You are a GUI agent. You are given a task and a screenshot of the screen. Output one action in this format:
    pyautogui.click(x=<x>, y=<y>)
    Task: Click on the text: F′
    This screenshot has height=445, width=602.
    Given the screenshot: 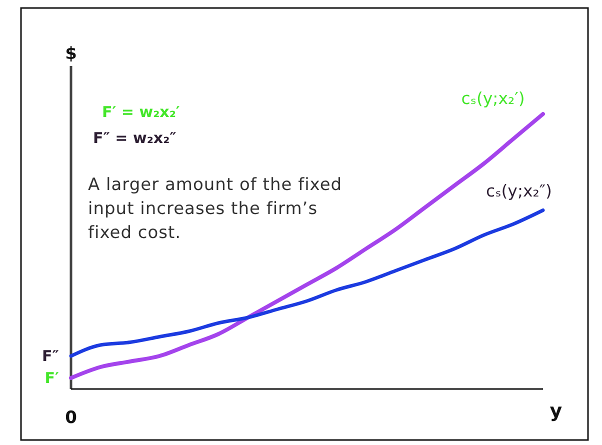 What is the action you would take?
    pyautogui.click(x=52, y=378)
    